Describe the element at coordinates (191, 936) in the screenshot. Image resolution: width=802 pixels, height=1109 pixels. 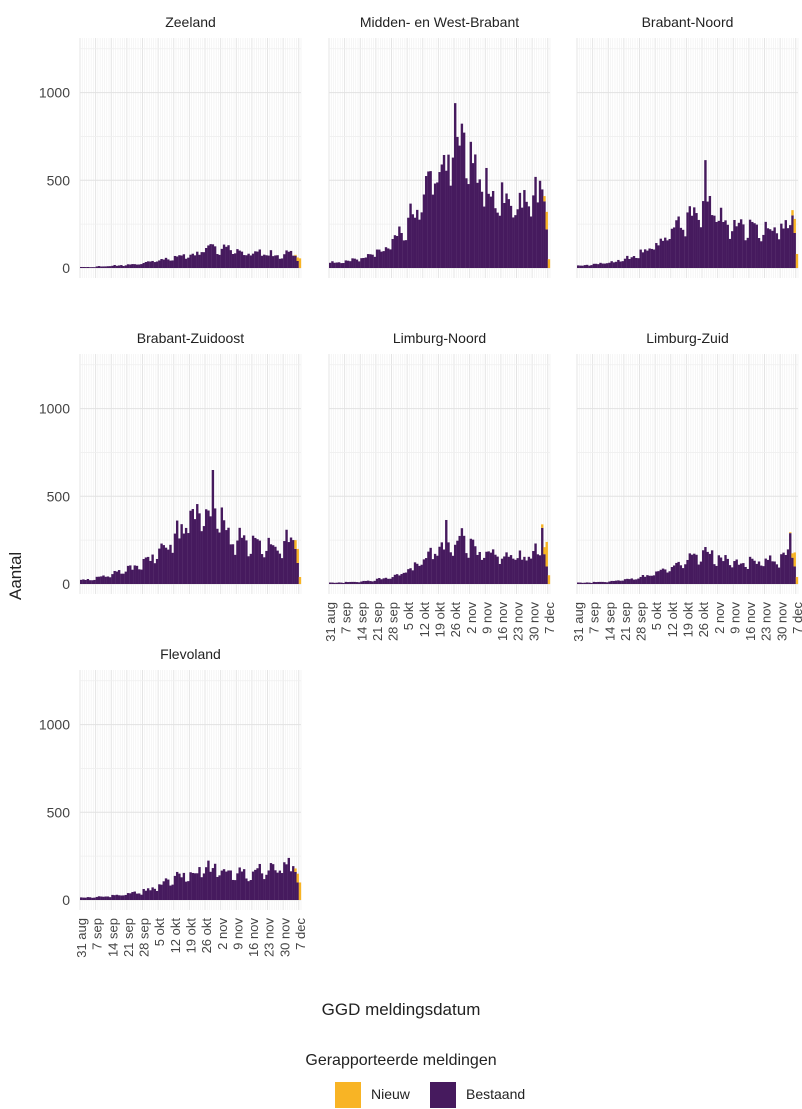
I see `x-tick-label: 19 okt` at that location.